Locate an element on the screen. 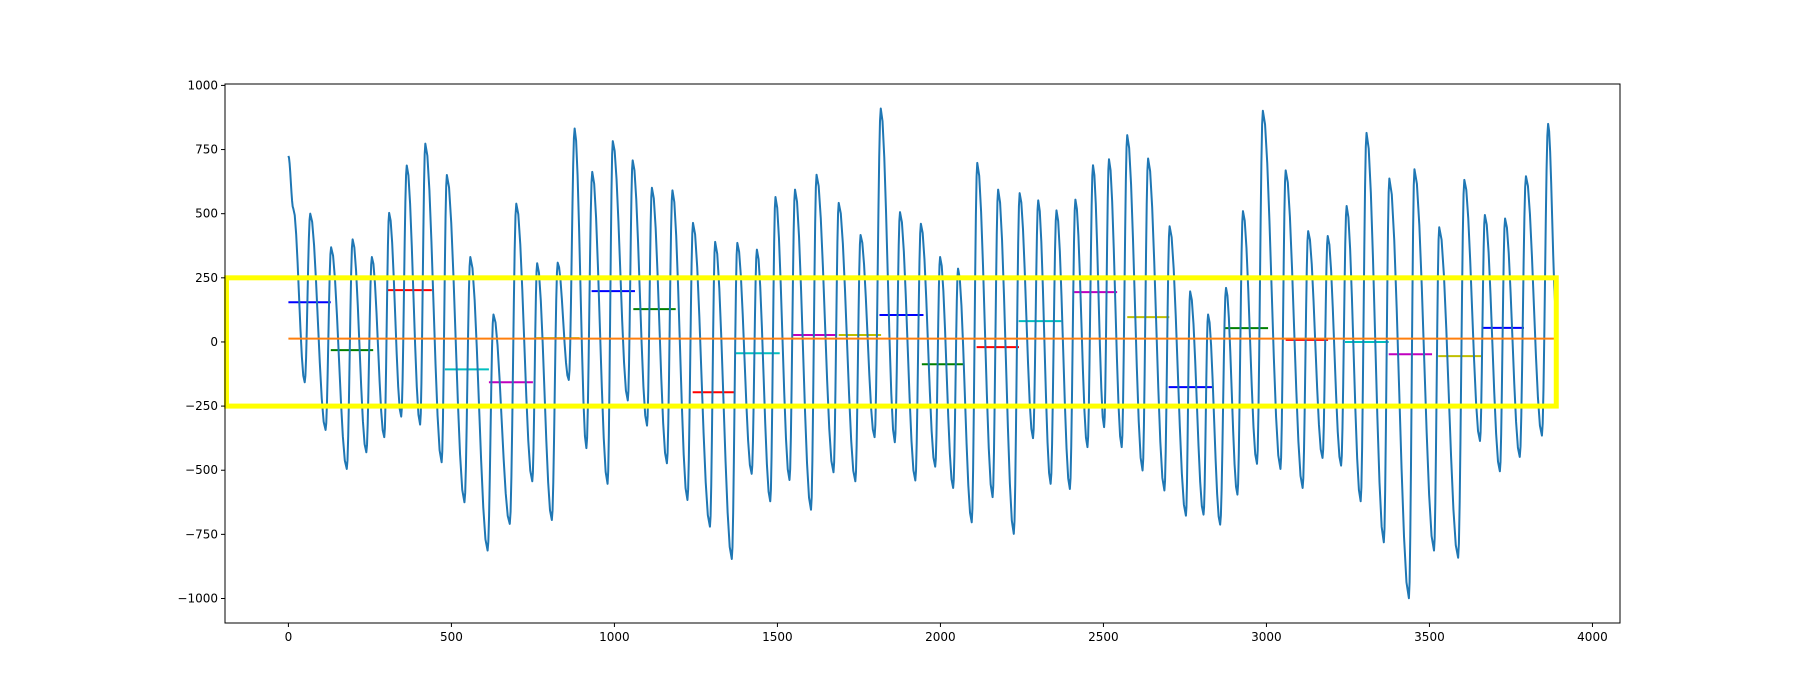 The height and width of the screenshot is (700, 1800). y-tick-label: −500 is located at coordinates (201, 470).